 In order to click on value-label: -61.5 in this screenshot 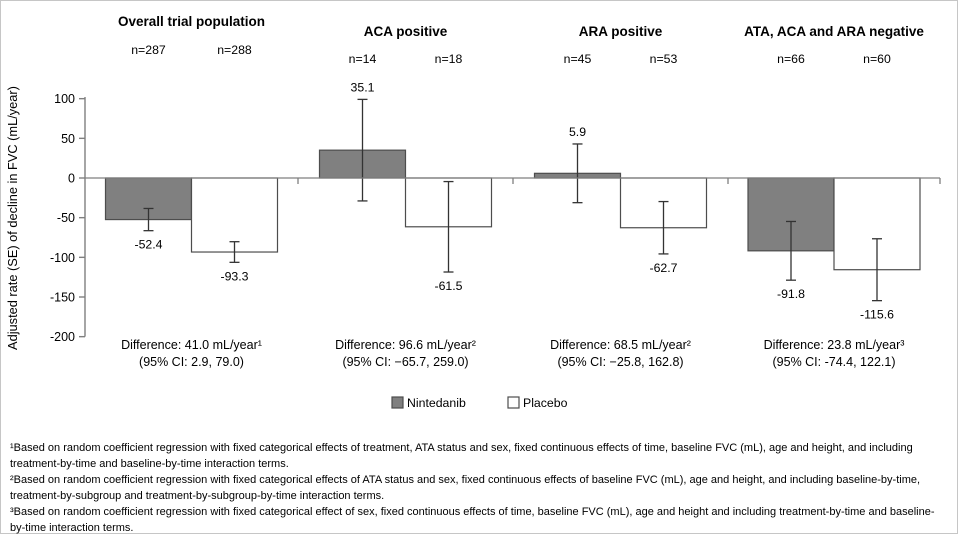, I will do `click(448, 286)`.